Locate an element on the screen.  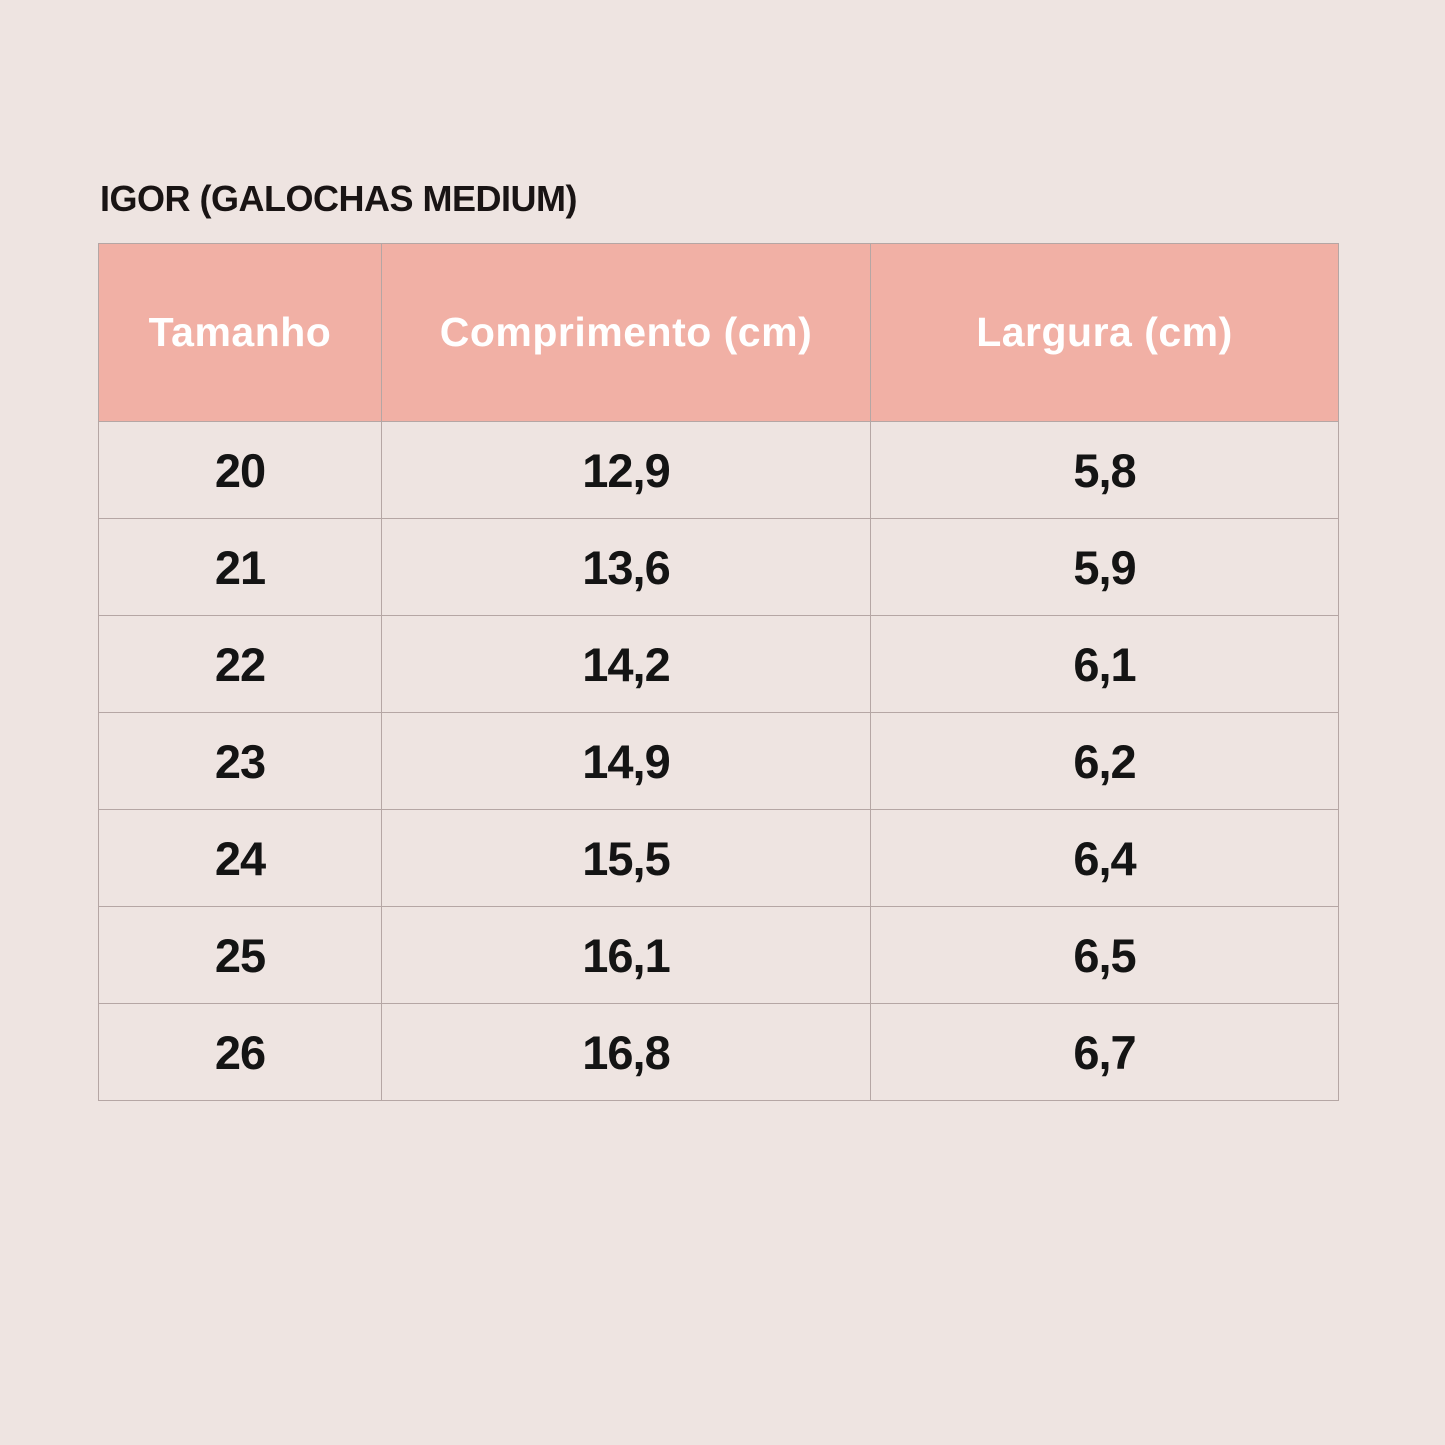
table-header-row: Tamanho Comprimento (cm) Largura (cm) is located at coordinates (718, 332).